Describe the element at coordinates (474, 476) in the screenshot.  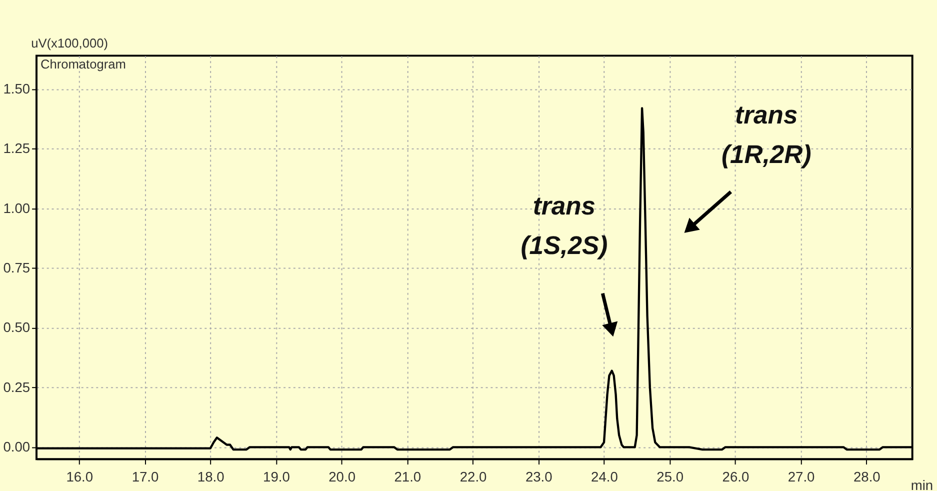
I see `x-tick-label: 22.0` at that location.